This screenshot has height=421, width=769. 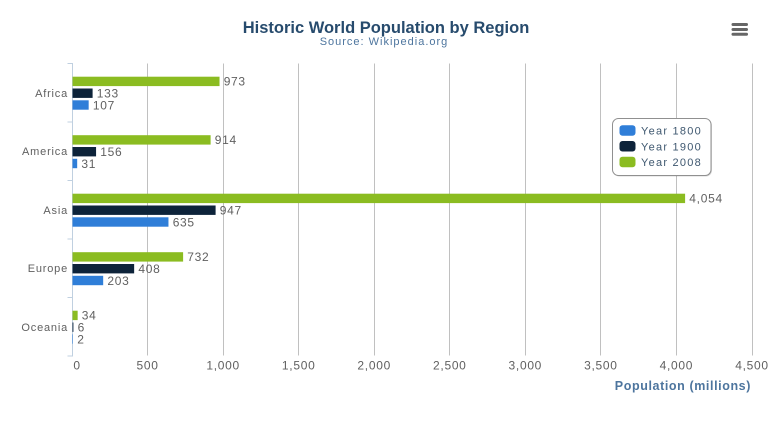 What do you see at coordinates (235, 82) in the screenshot?
I see `svg-text: 973` at bounding box center [235, 82].